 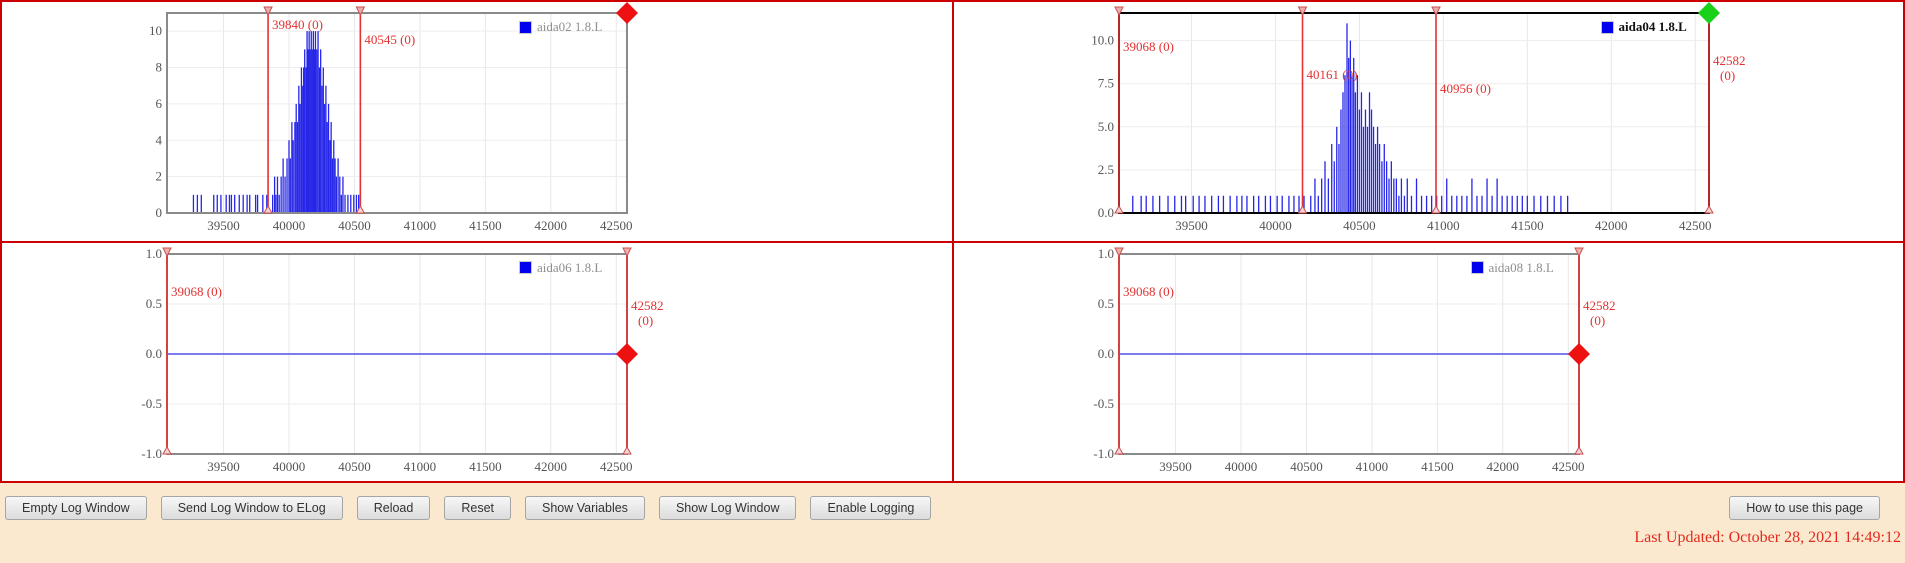 What do you see at coordinates (159, 67) in the screenshot?
I see `y-tick-label: 8` at bounding box center [159, 67].